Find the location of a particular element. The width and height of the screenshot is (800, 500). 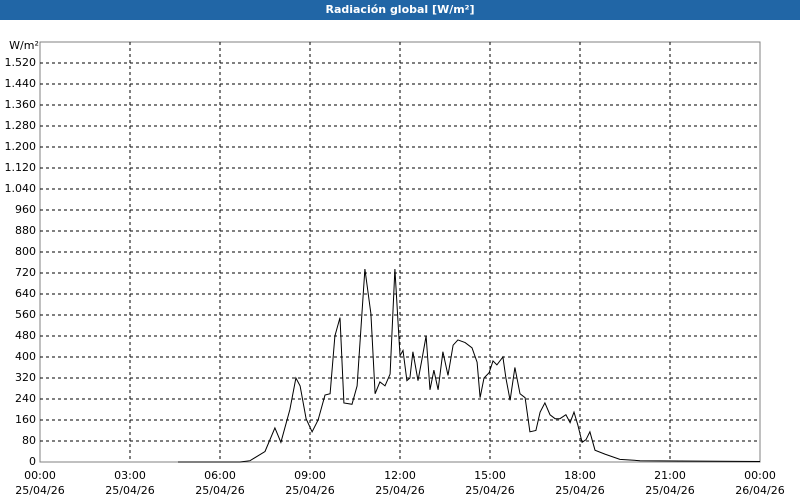

x-tick-label: 12:00 is located at coordinates (400, 475).